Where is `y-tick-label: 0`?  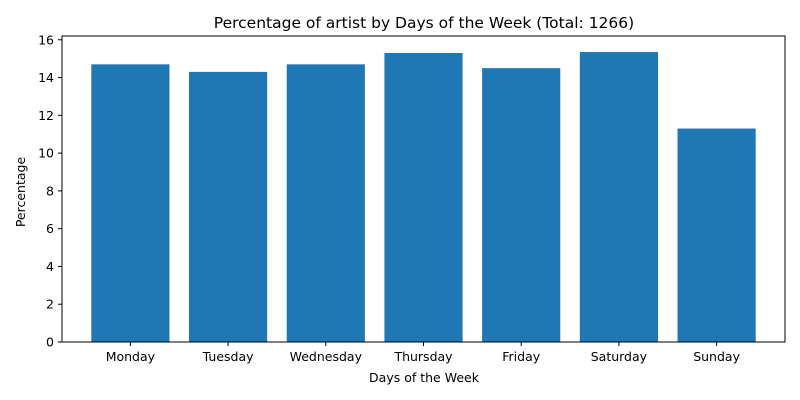
y-tick-label: 0 is located at coordinates (50, 342).